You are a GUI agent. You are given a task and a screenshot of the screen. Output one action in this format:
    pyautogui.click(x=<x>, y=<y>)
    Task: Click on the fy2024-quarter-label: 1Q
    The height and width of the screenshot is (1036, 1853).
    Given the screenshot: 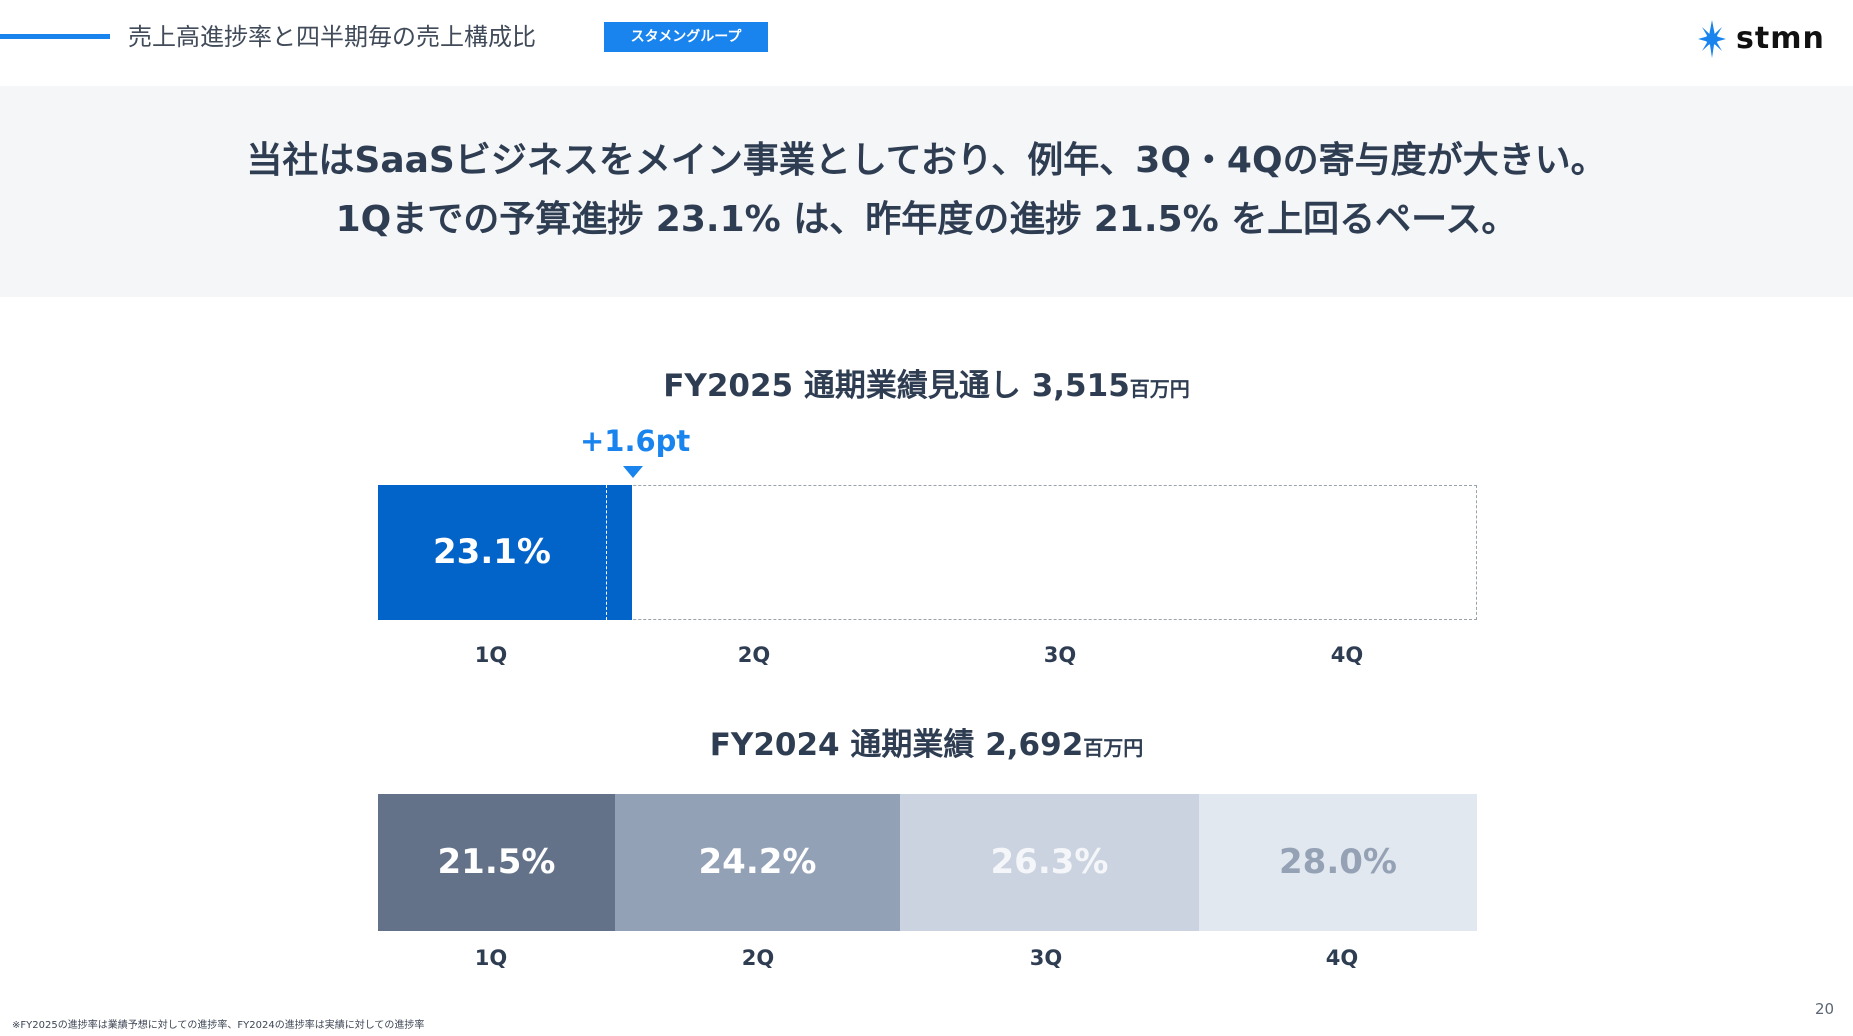 What is the action you would take?
    pyautogui.click(x=491, y=958)
    